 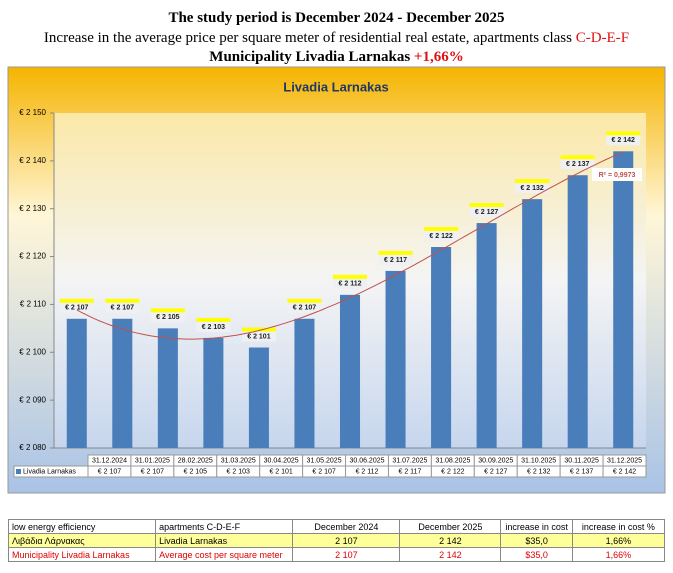 I want to click on data-table-value: € 2 127, so click(x=495, y=471).